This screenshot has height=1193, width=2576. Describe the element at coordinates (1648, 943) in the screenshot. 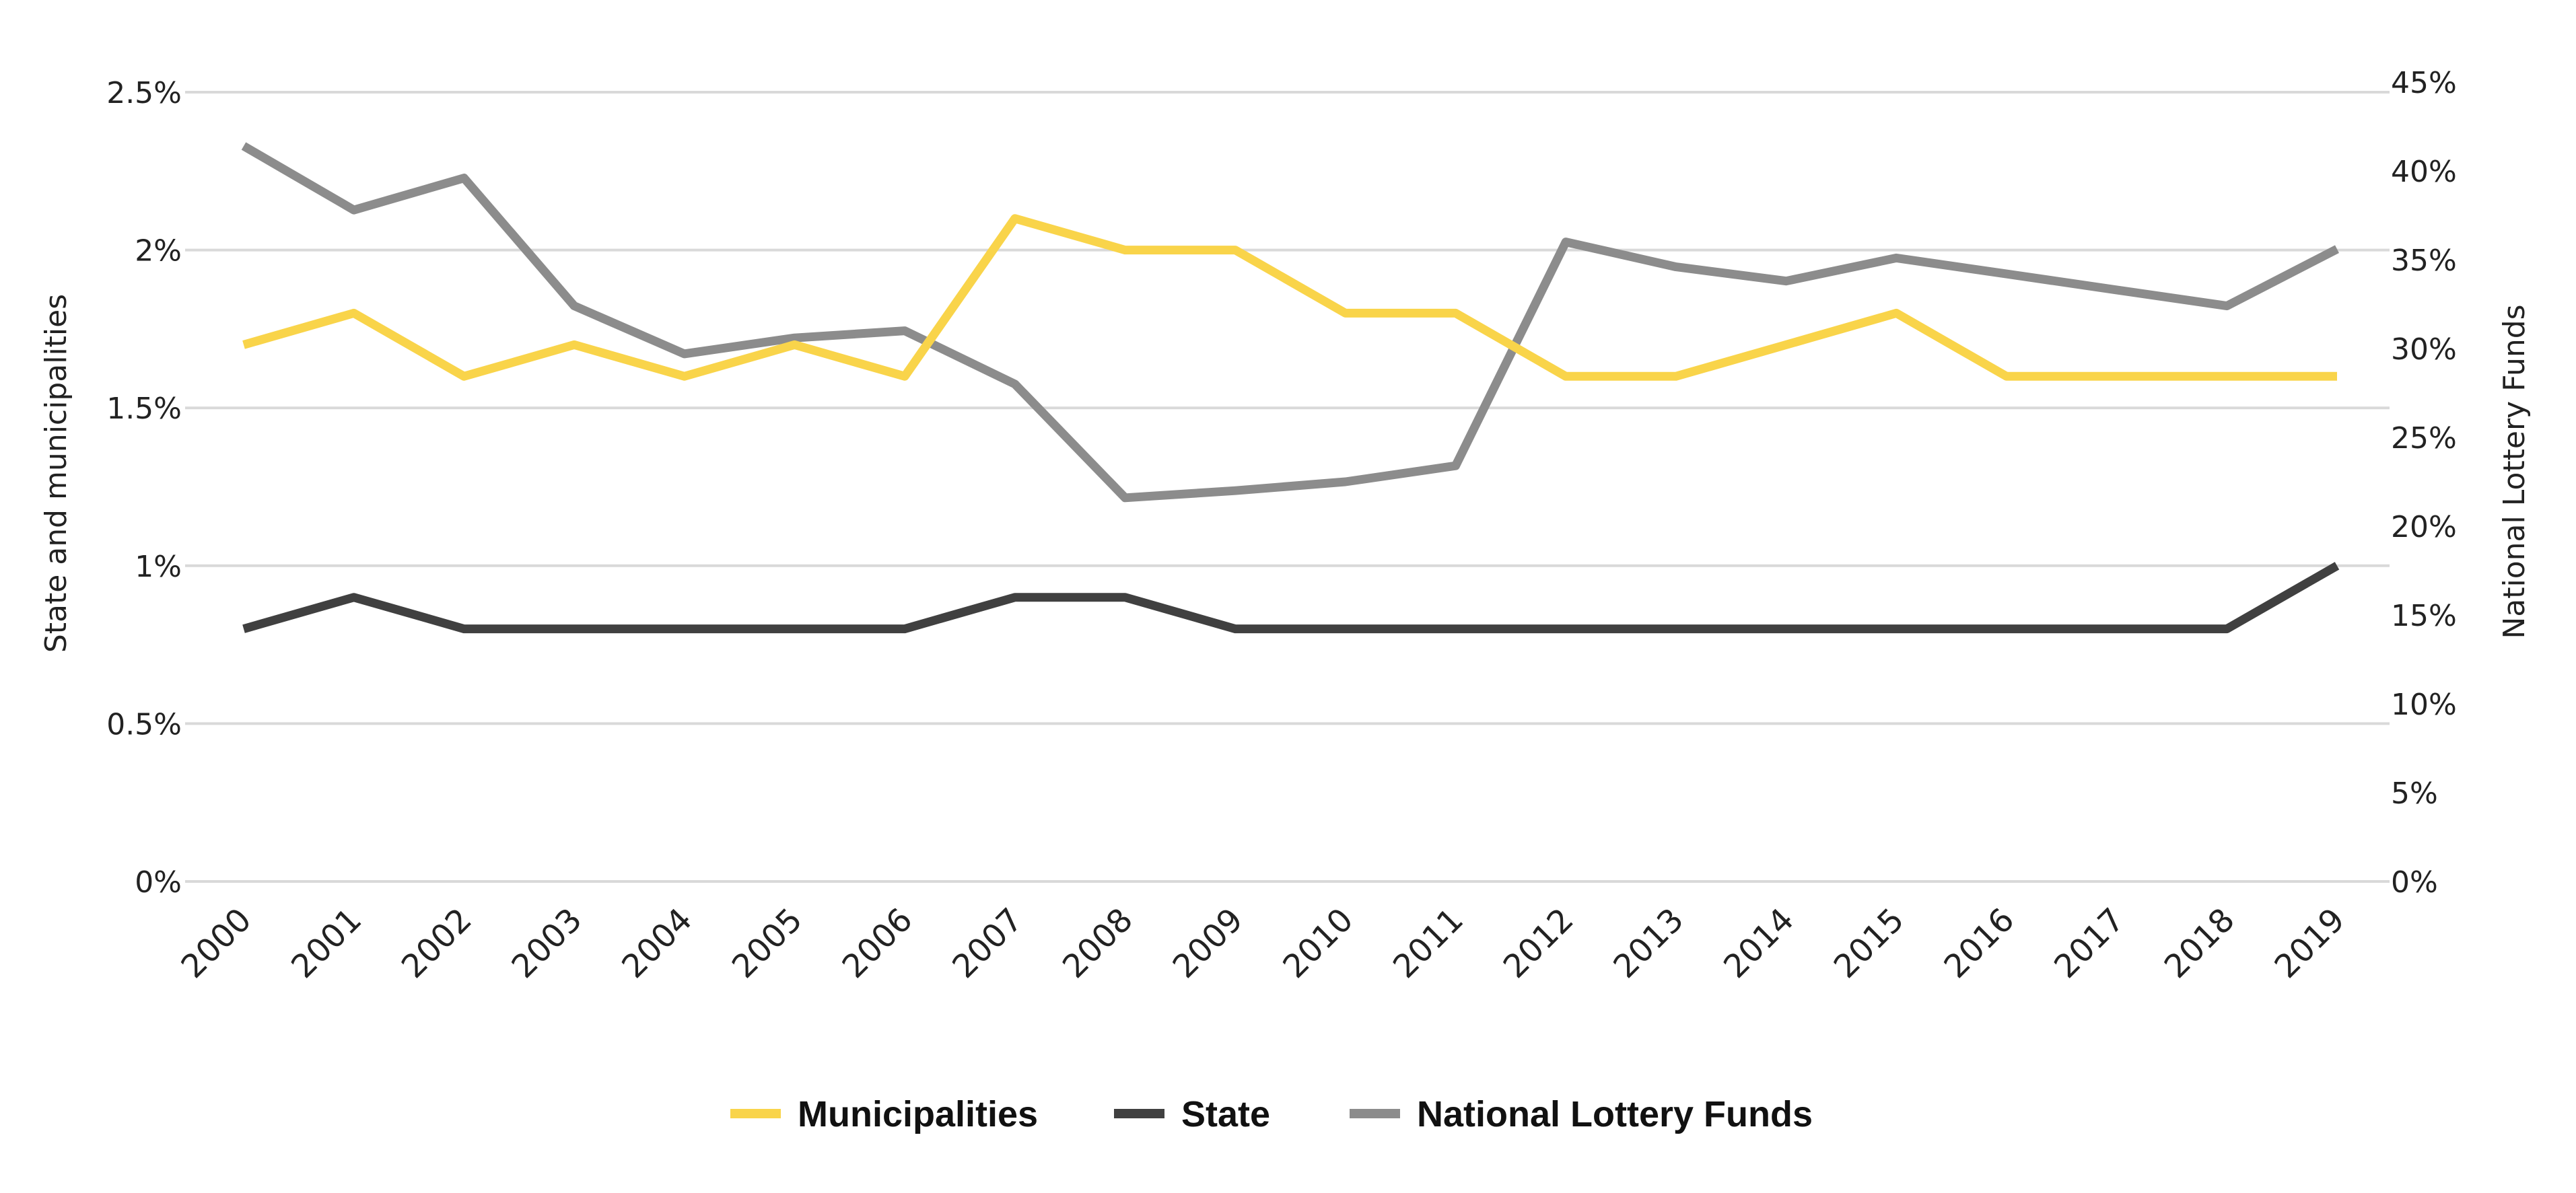

I see `x-tick-label: 2013` at that location.